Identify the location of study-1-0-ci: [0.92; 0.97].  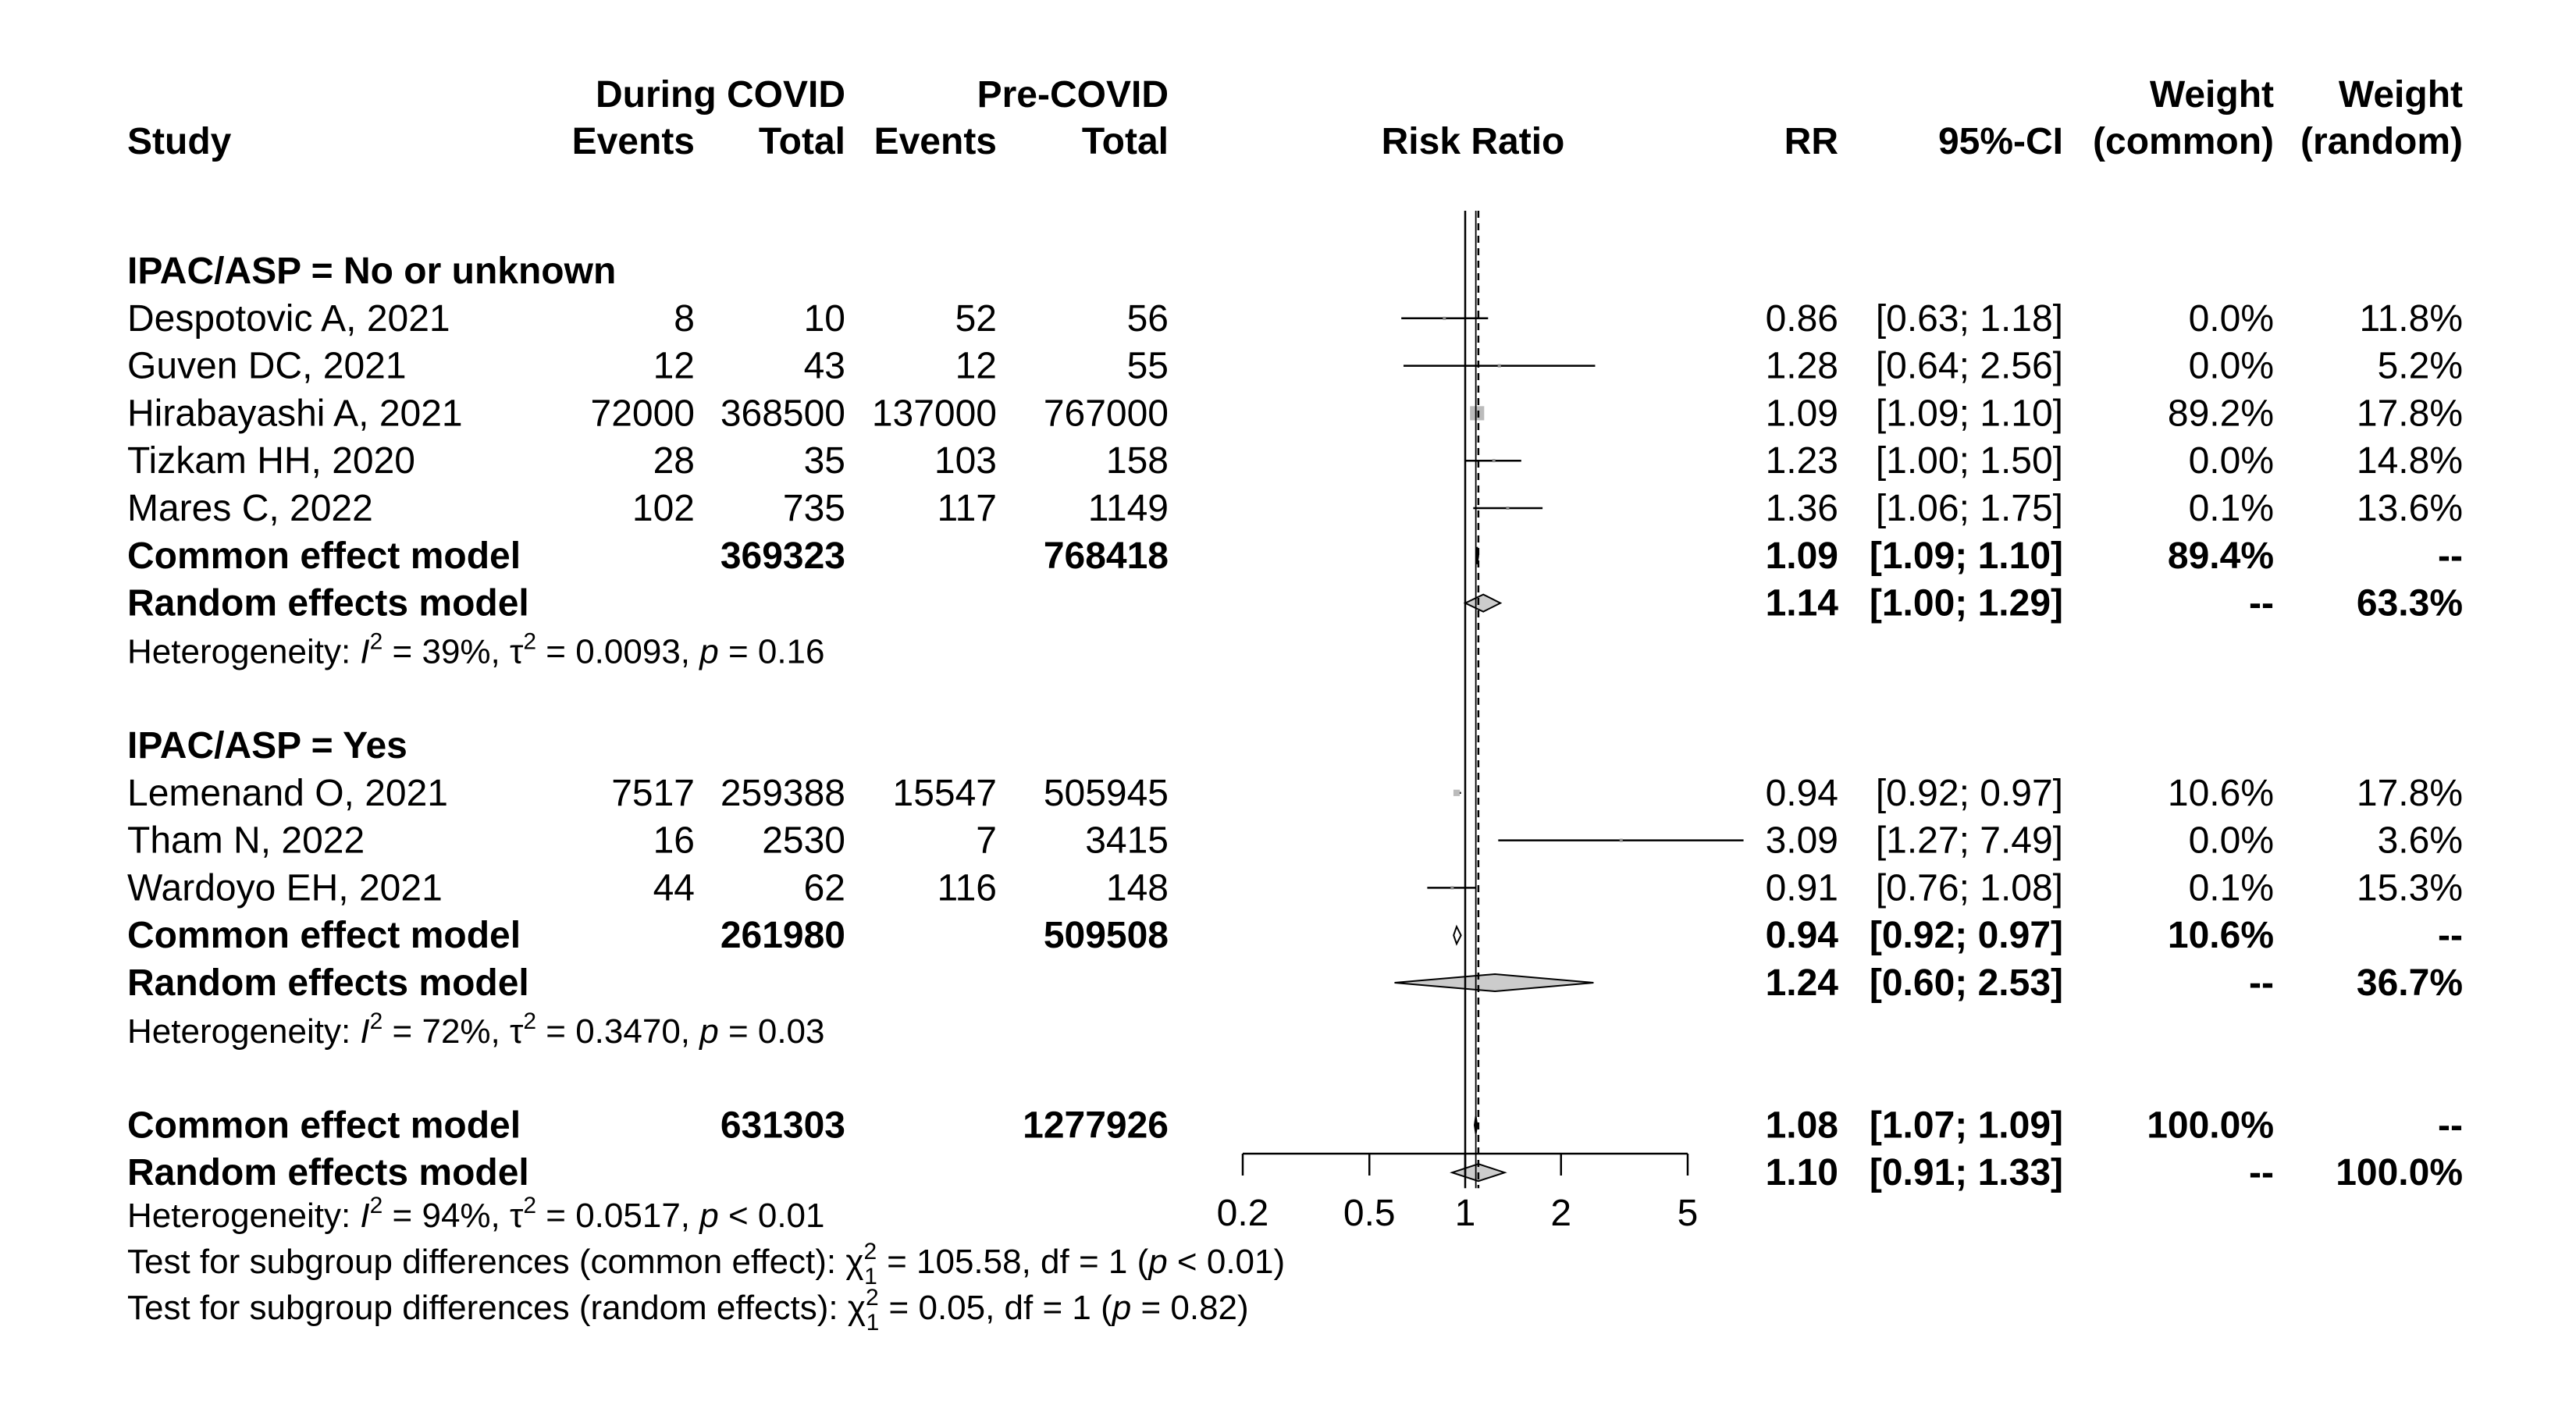
(1969, 793).